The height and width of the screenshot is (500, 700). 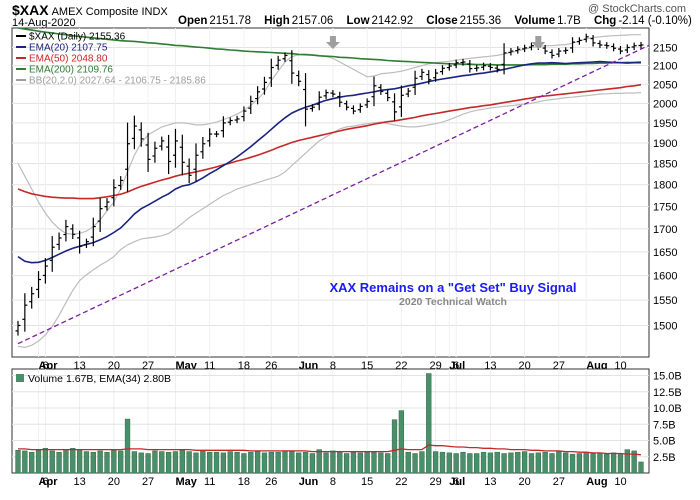 What do you see at coordinates (535, 21) in the screenshot?
I see `volume-label: Volume` at bounding box center [535, 21].